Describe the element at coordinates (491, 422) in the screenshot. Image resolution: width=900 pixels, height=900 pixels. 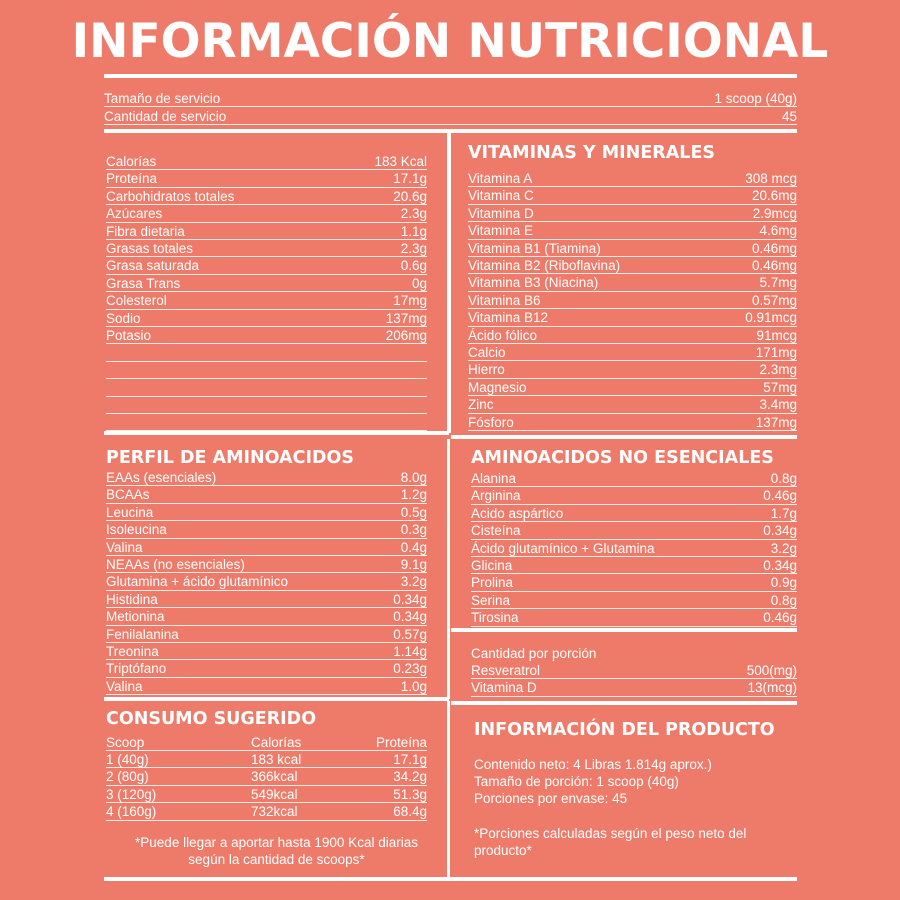
I see `vitamins-label: Fósforo` at that location.